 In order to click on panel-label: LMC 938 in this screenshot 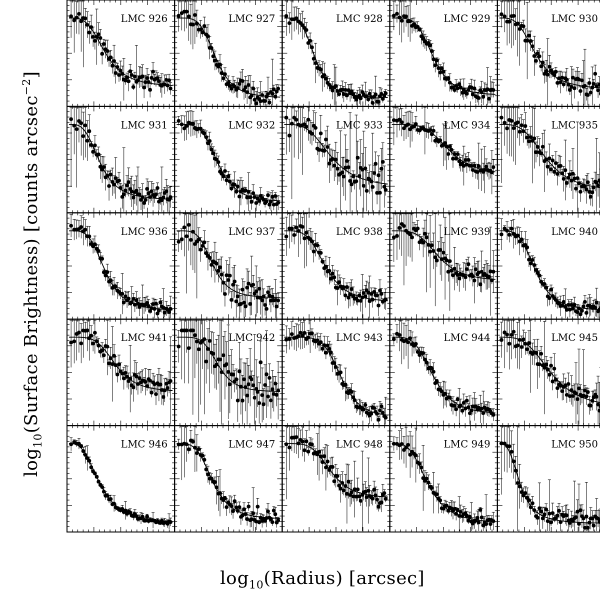, I will do `click(359, 232)`.